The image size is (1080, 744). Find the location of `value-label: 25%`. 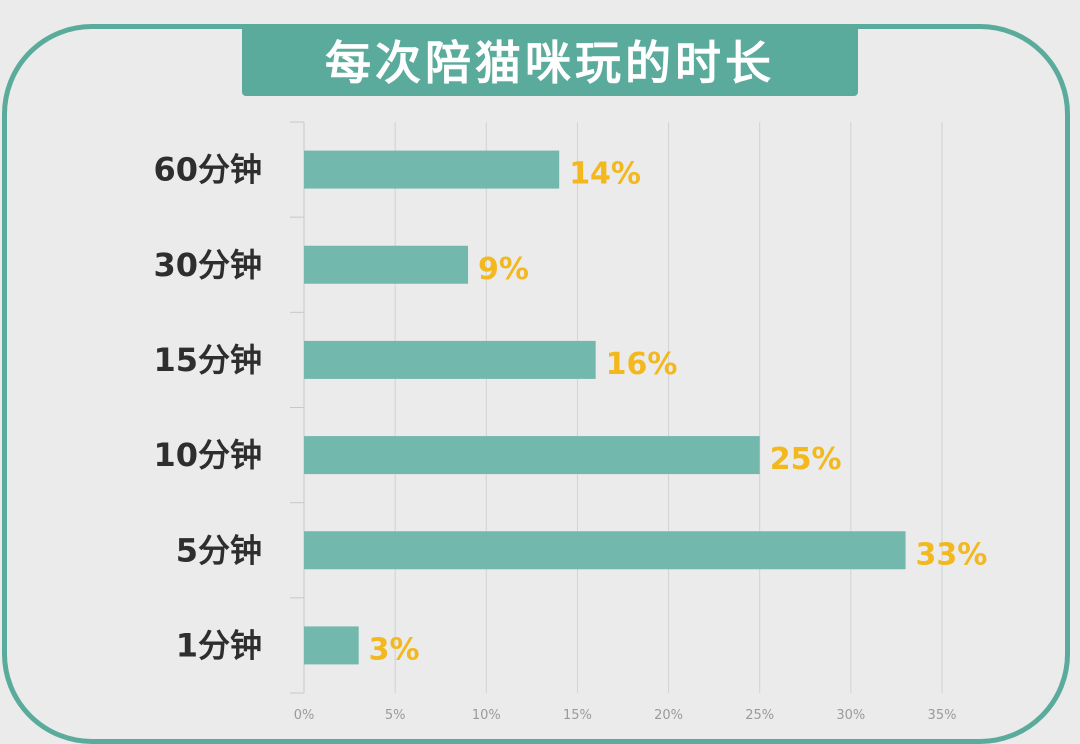

value-label: 25% is located at coordinates (806, 459).